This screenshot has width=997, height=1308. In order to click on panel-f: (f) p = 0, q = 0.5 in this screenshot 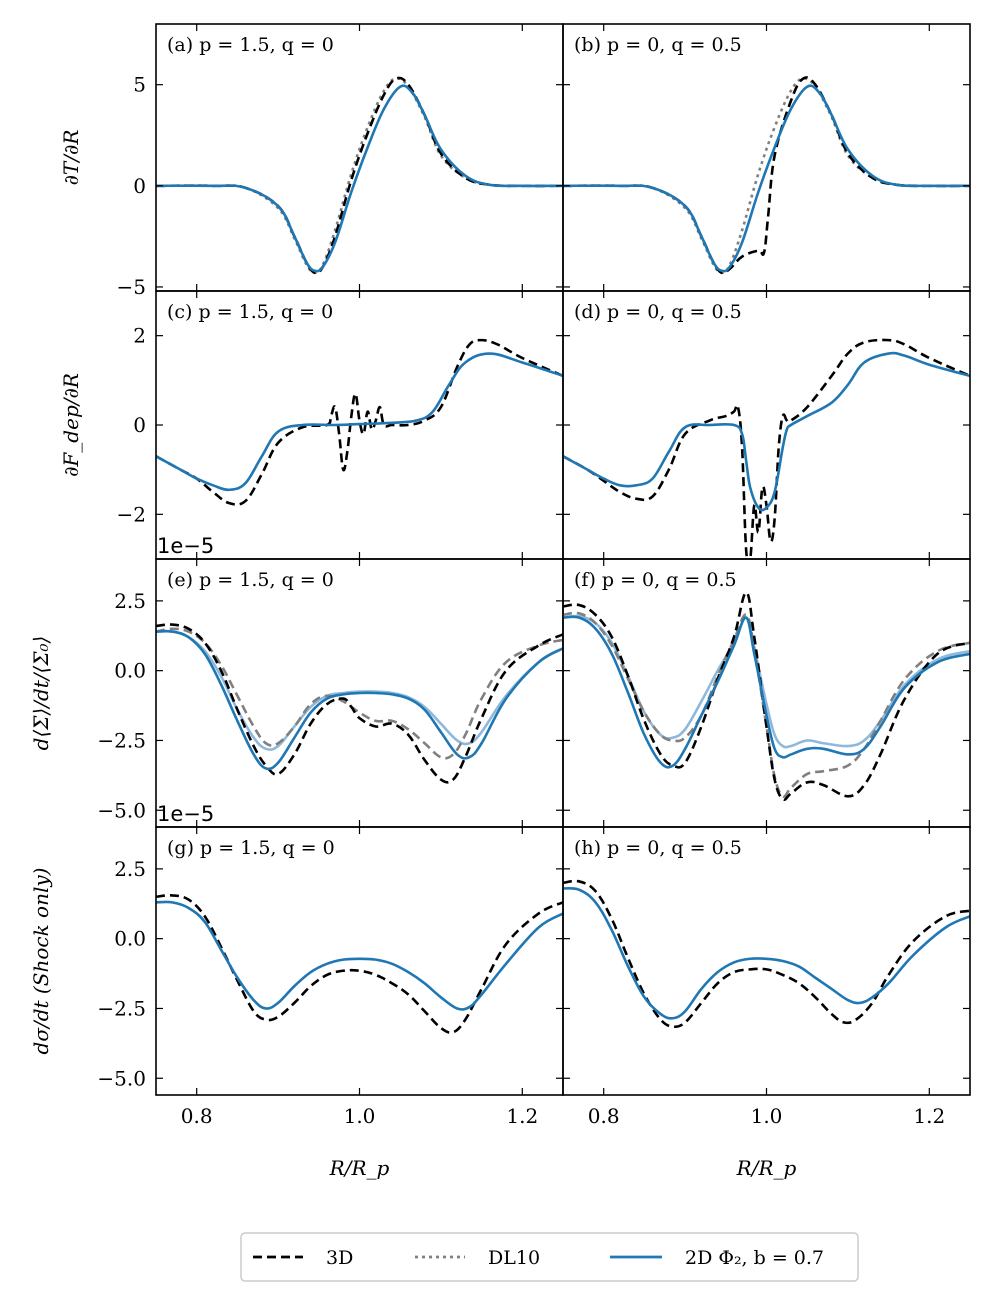, I will do `click(766, 693)`.